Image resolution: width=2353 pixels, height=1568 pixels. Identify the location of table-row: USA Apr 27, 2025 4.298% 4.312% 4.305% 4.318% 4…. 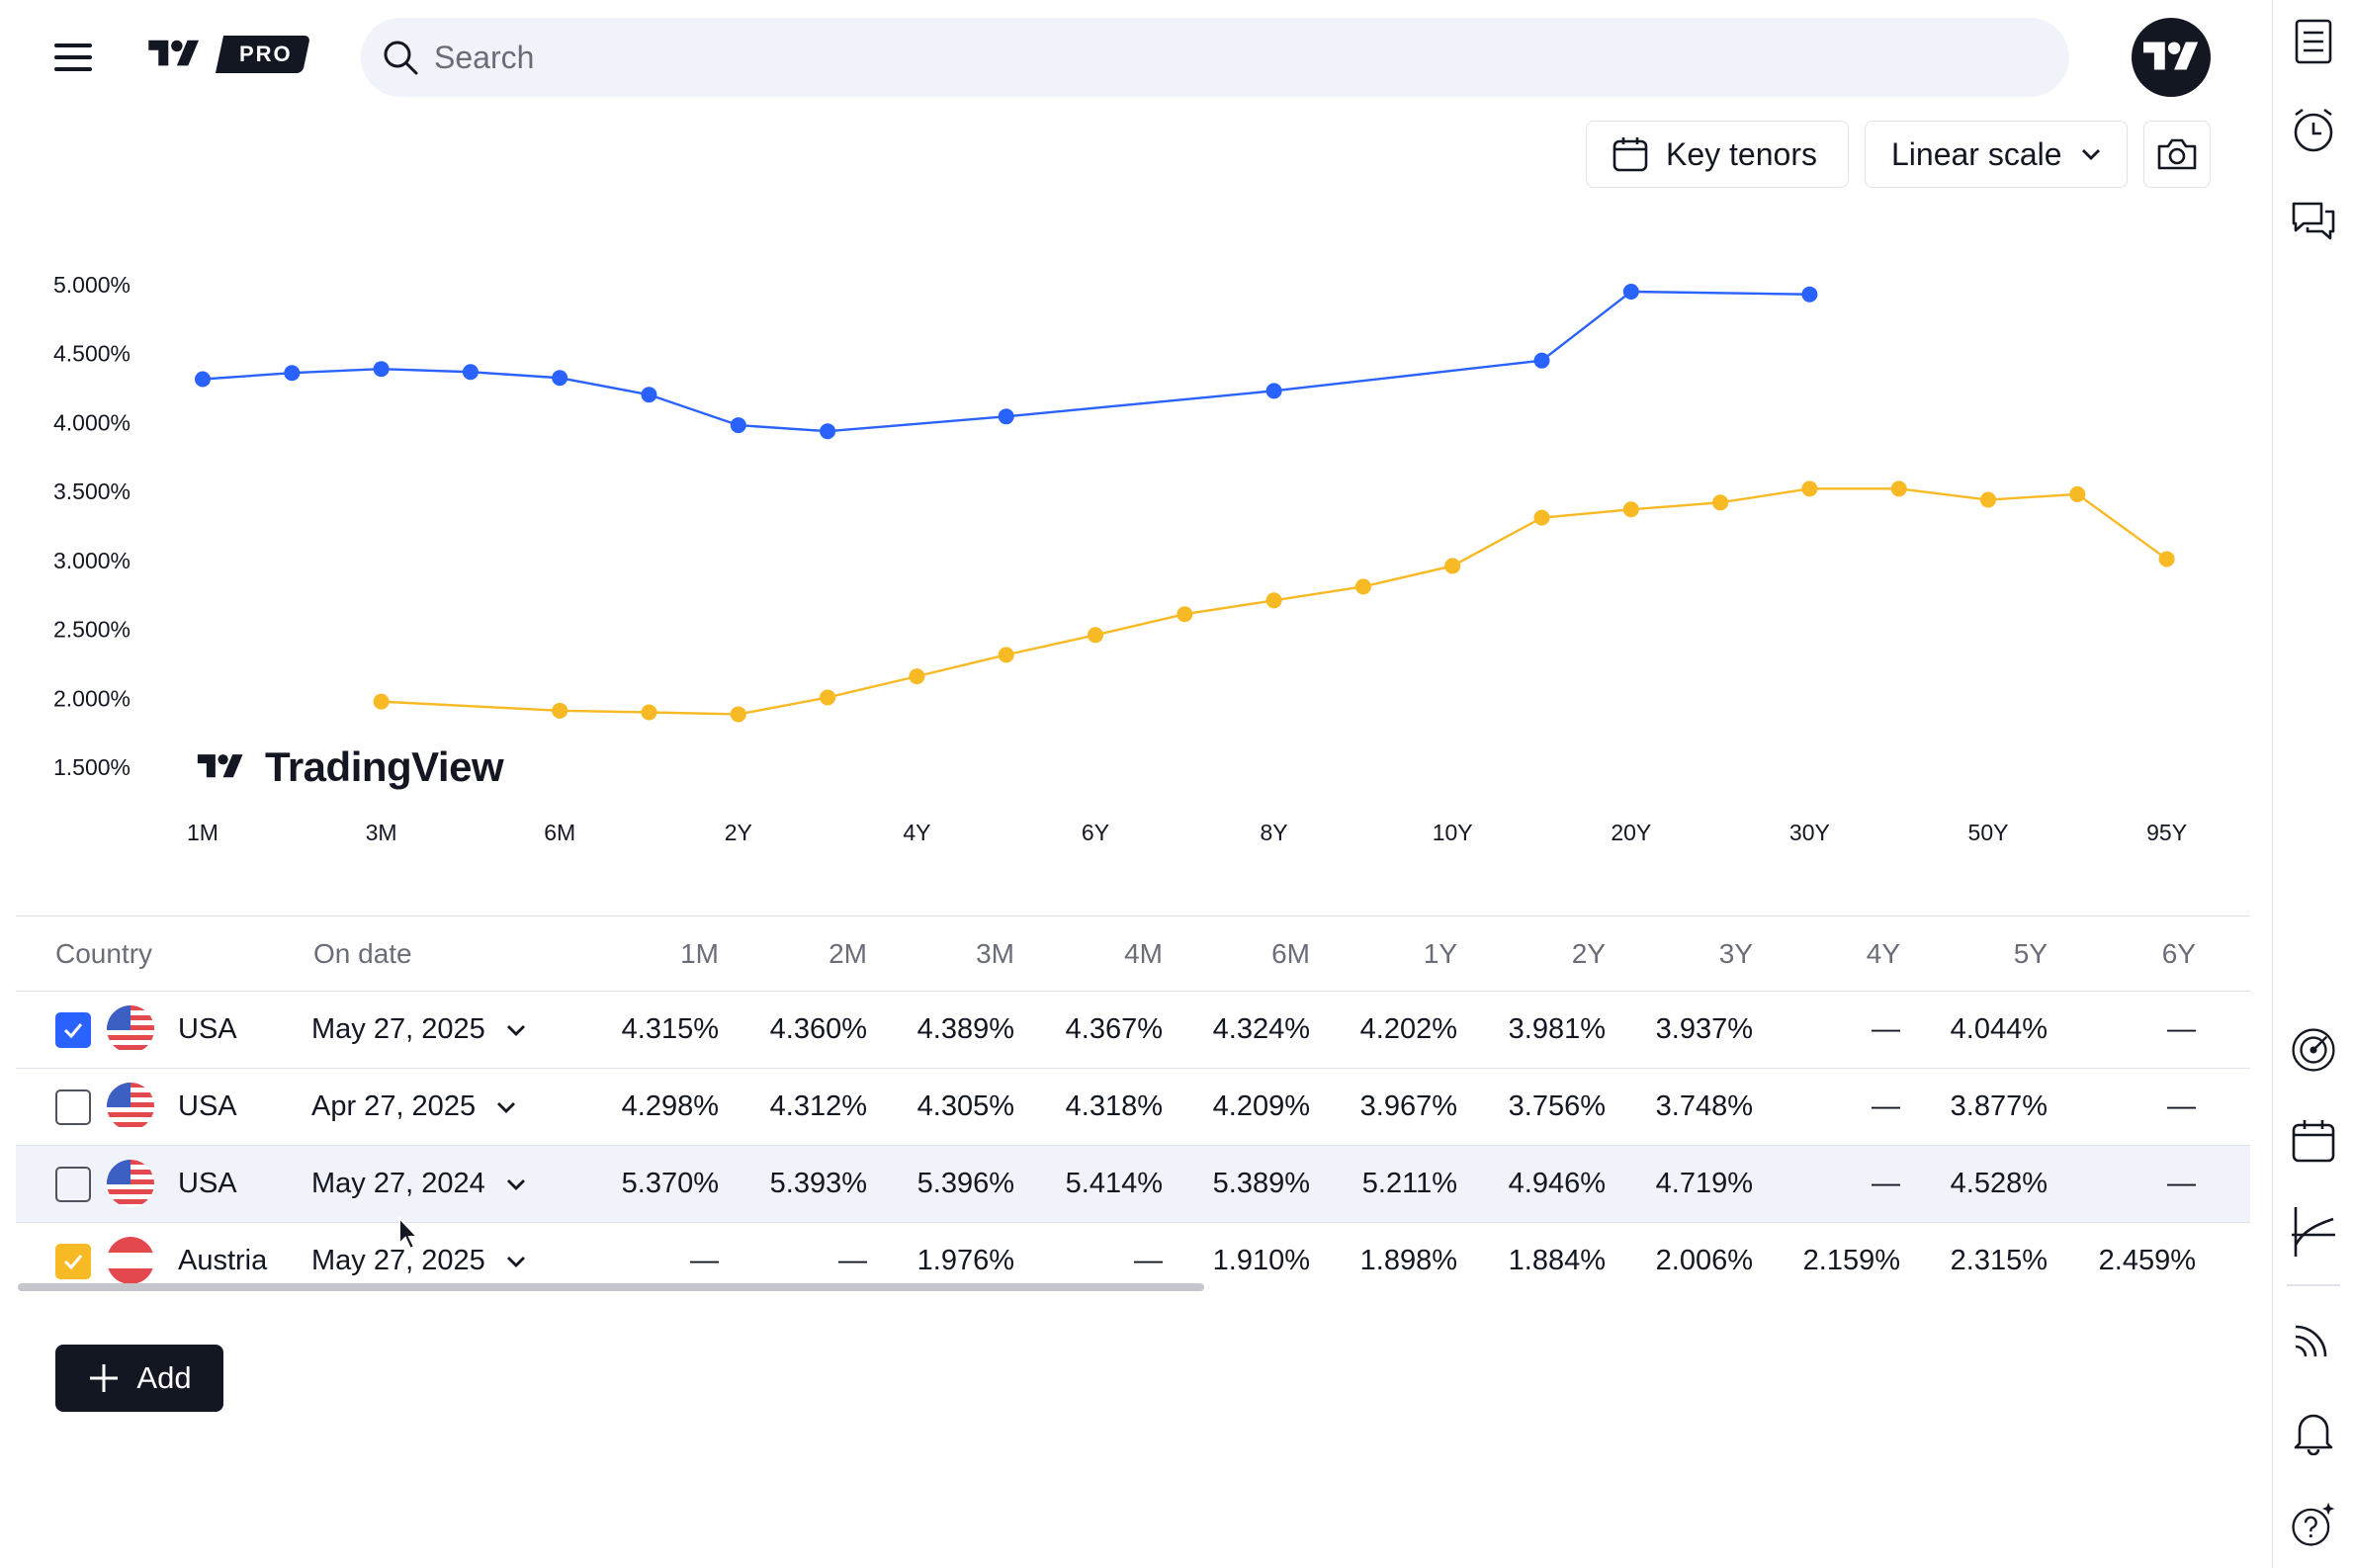
(1133, 1106).